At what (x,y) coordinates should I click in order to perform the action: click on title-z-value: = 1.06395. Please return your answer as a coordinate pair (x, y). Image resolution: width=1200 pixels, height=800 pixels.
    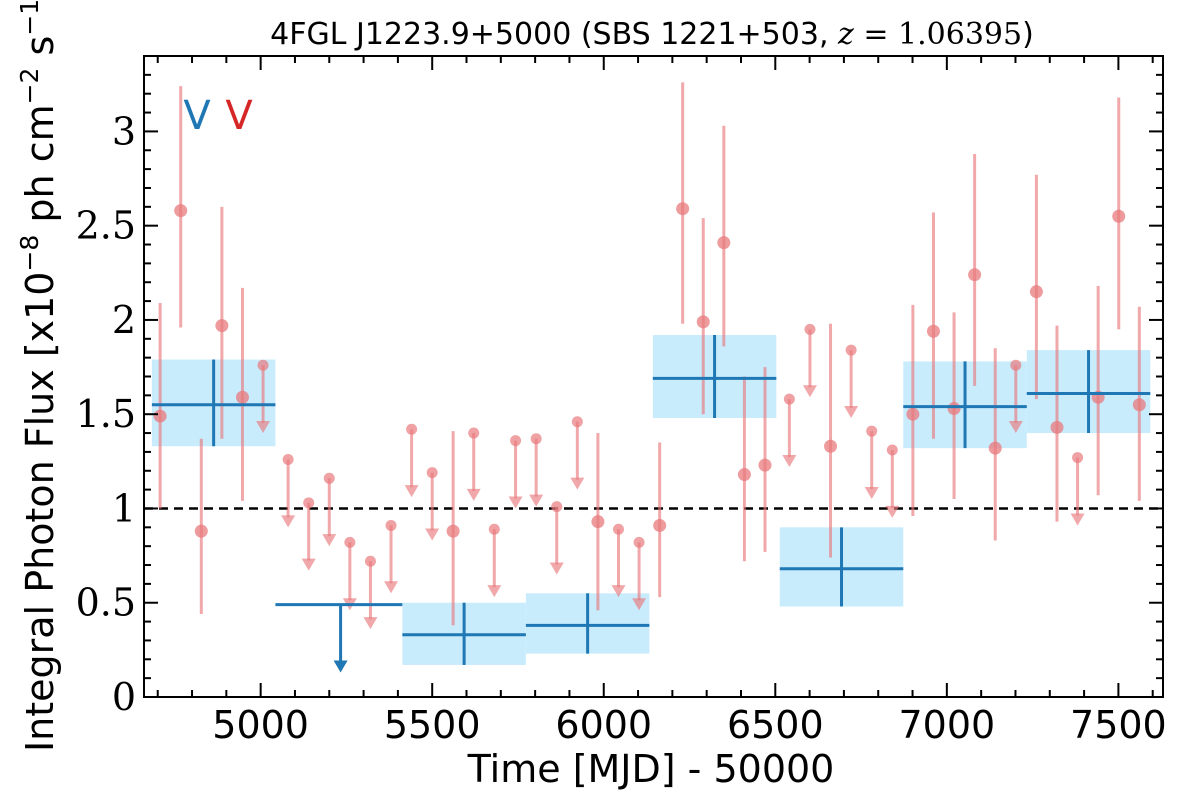
    Looking at the image, I should click on (938, 34).